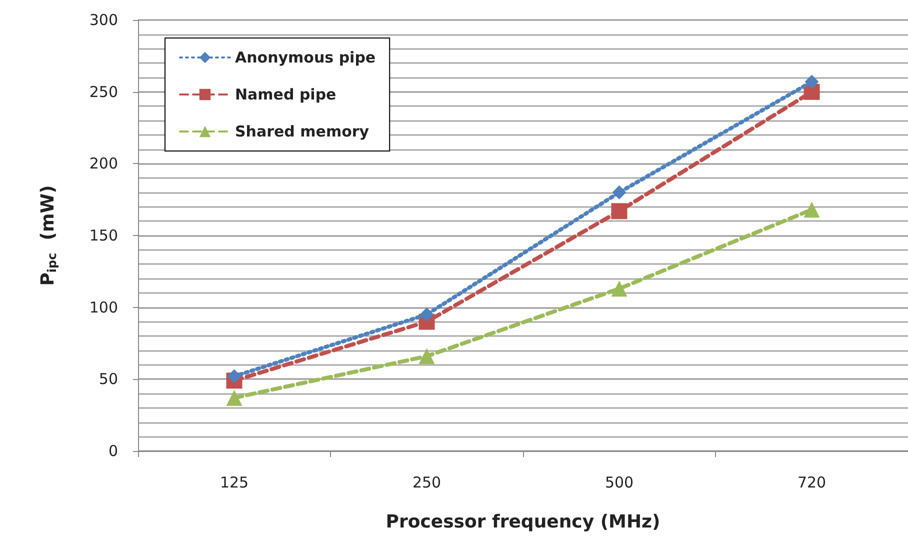 The image size is (908, 539). Describe the element at coordinates (523, 522) in the screenshot. I see `x-axis-title: Processor frequency (MHz)` at that location.